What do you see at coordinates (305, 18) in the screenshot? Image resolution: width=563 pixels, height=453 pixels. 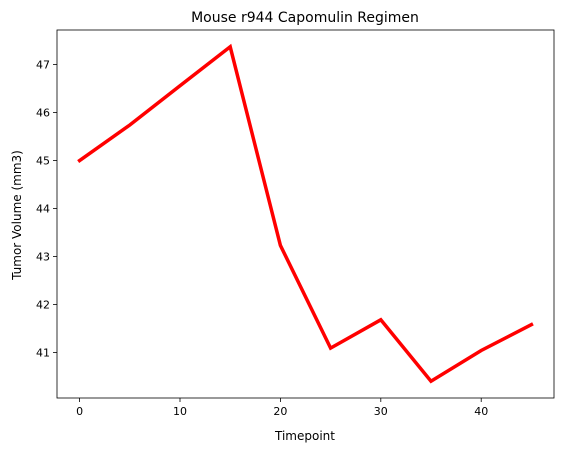 I see `chart-title: Mouse r944 Capomulin Regimen` at bounding box center [305, 18].